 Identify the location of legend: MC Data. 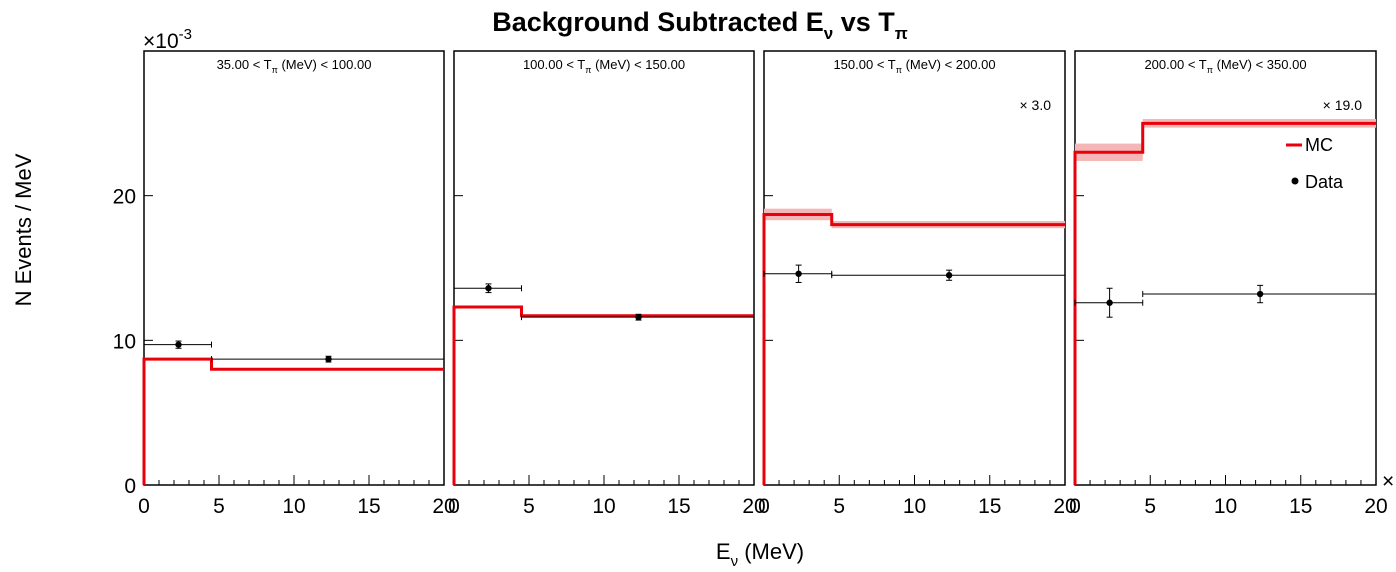
(1315, 163).